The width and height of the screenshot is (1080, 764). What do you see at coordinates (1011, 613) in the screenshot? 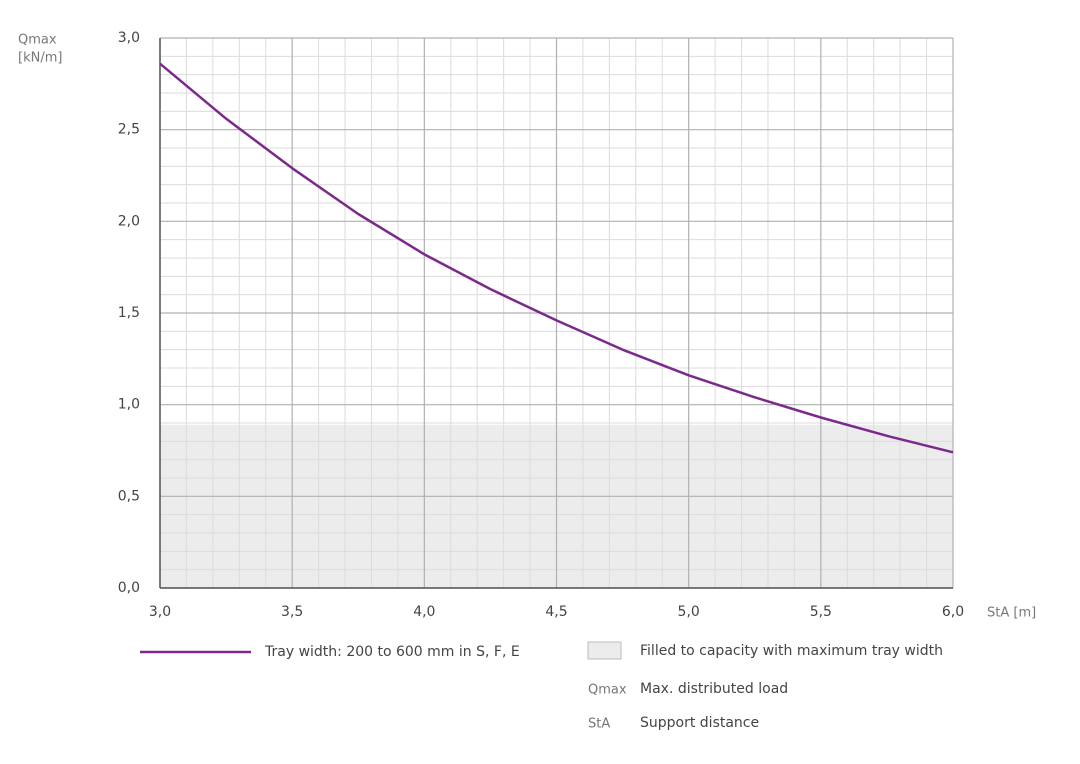
I see `x-axis-label: StA [m]` at bounding box center [1011, 613].